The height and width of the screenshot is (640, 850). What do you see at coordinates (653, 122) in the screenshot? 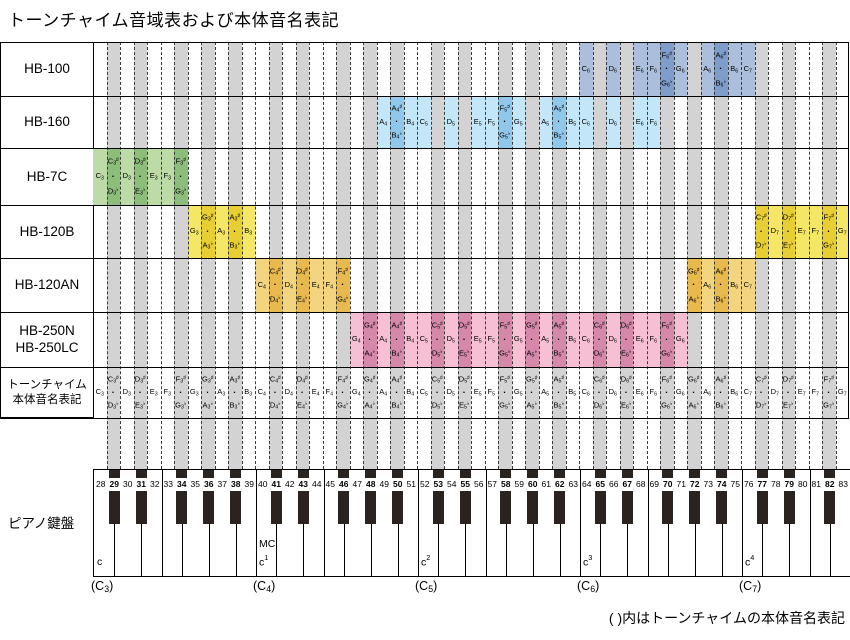
I see `note-label: F6` at bounding box center [653, 122].